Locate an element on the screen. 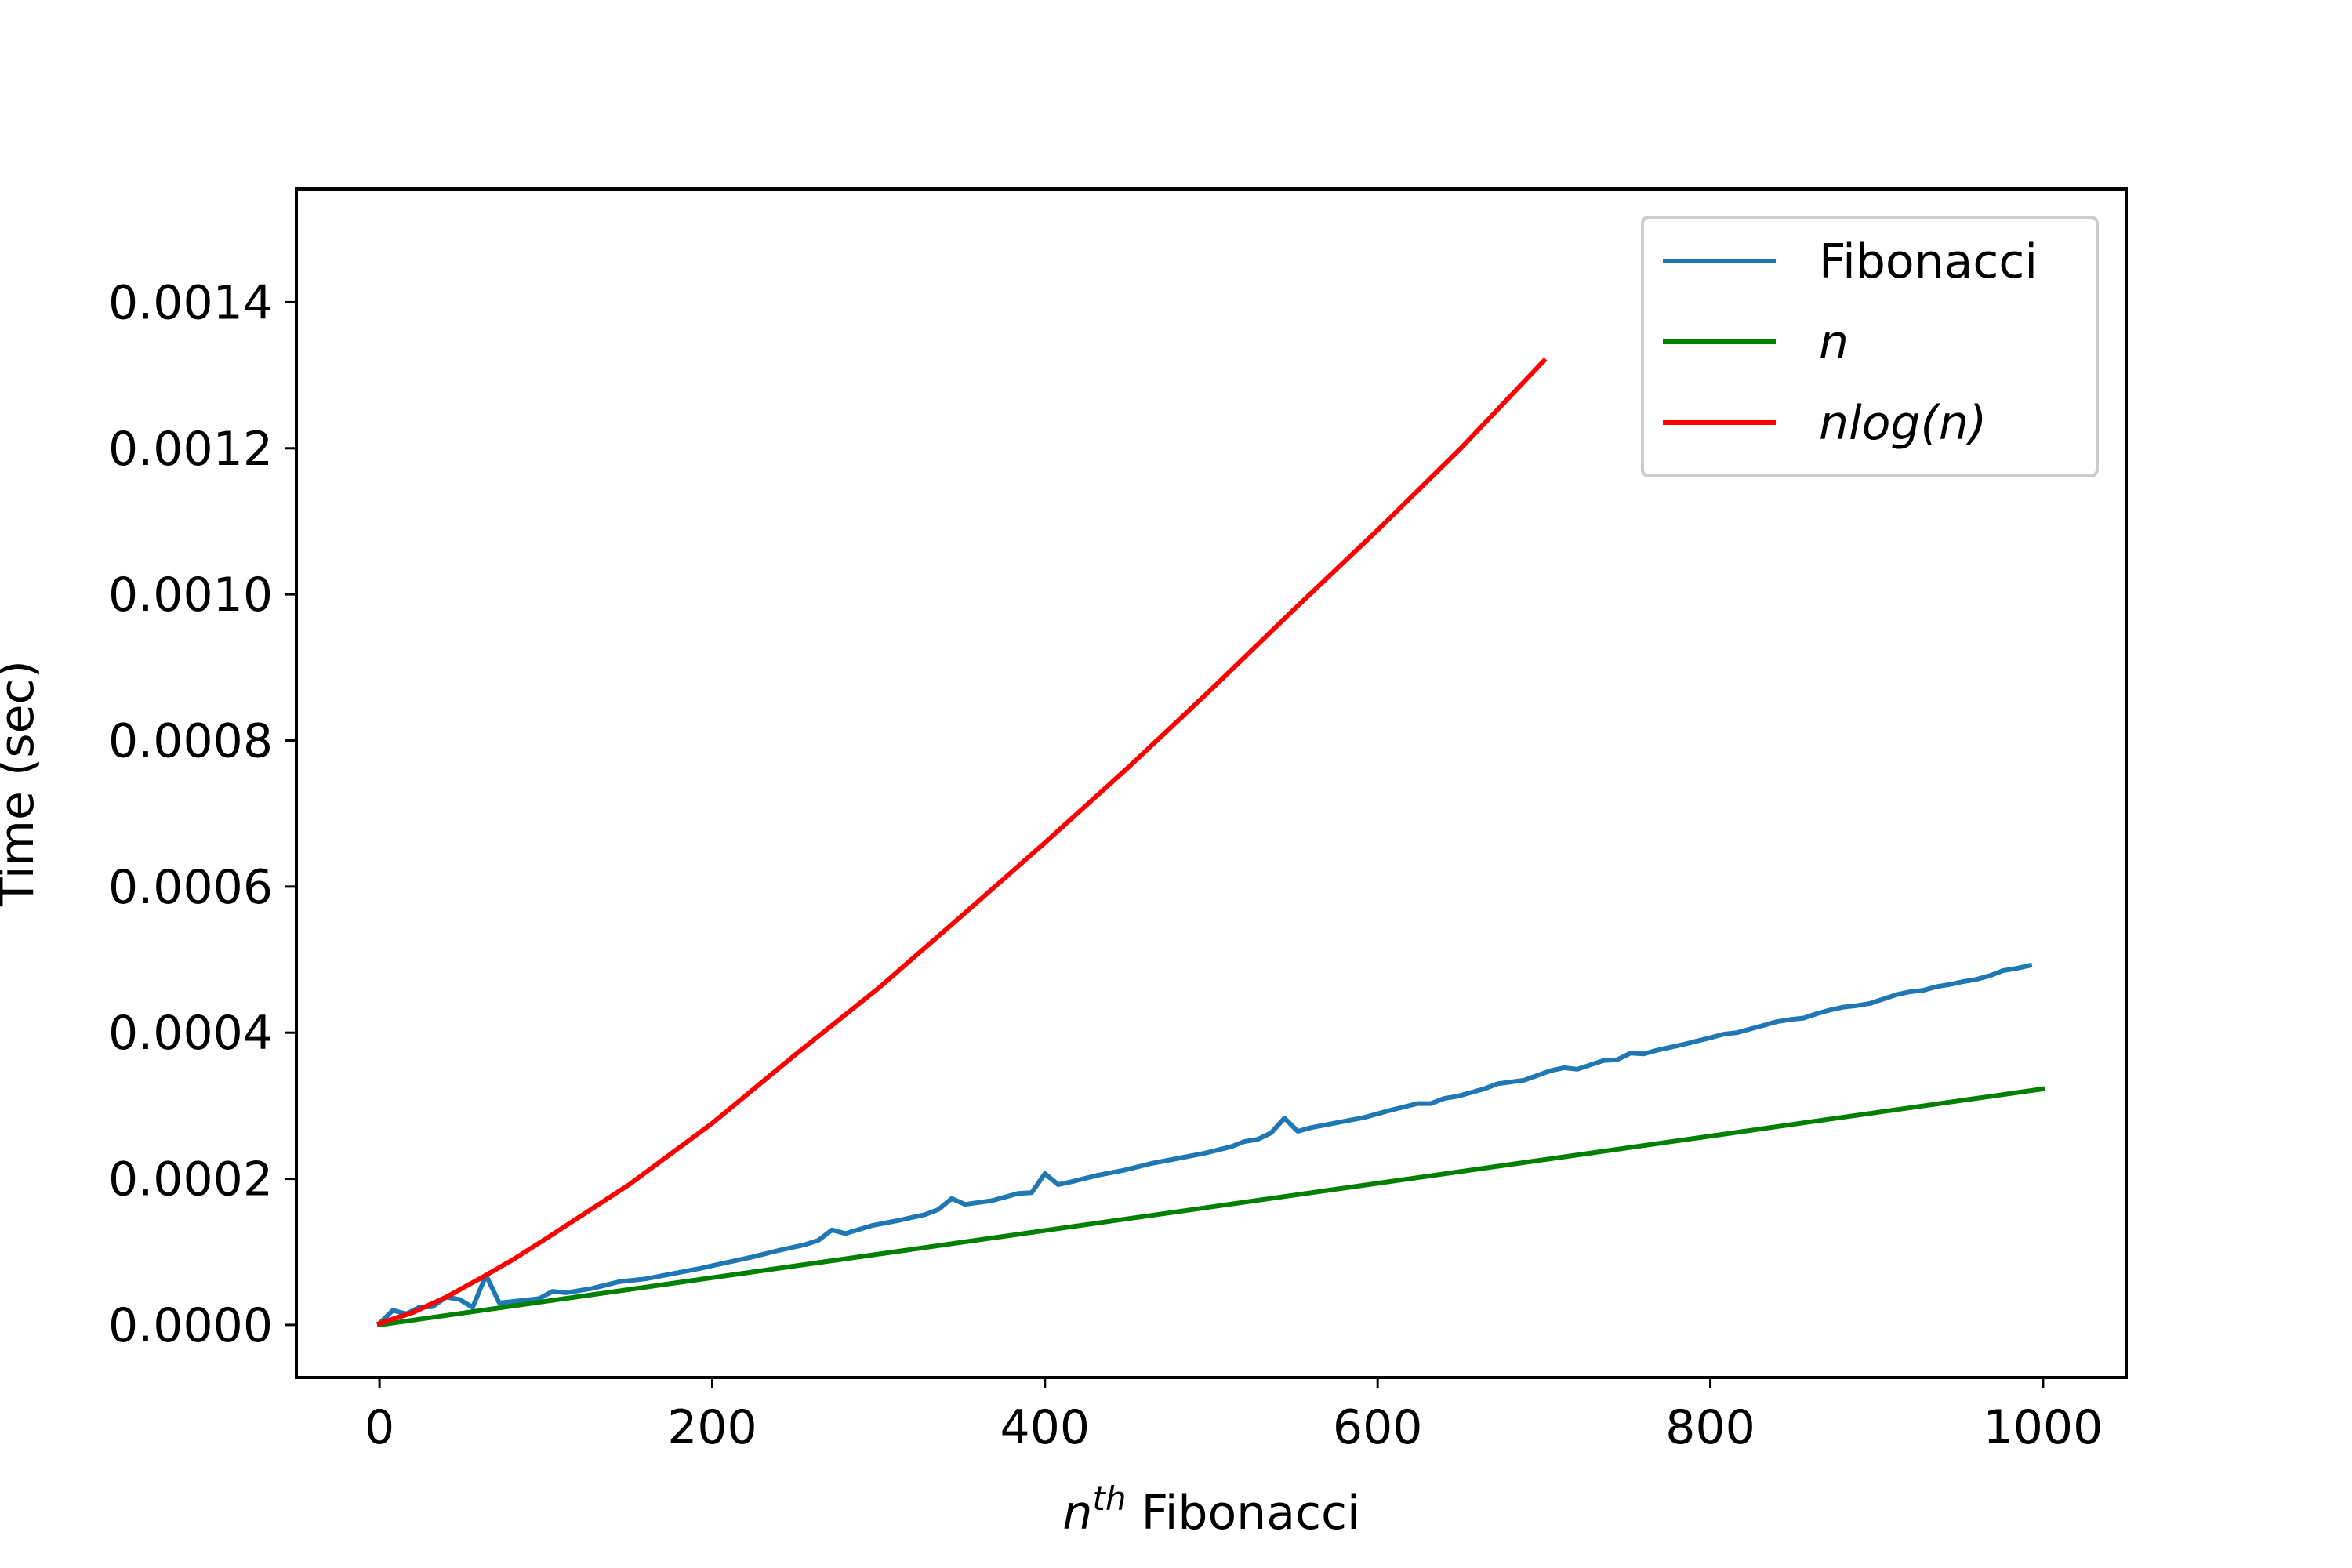  legend-entries: Fibonacci n nlog(n) is located at coordinates (1850, 342).